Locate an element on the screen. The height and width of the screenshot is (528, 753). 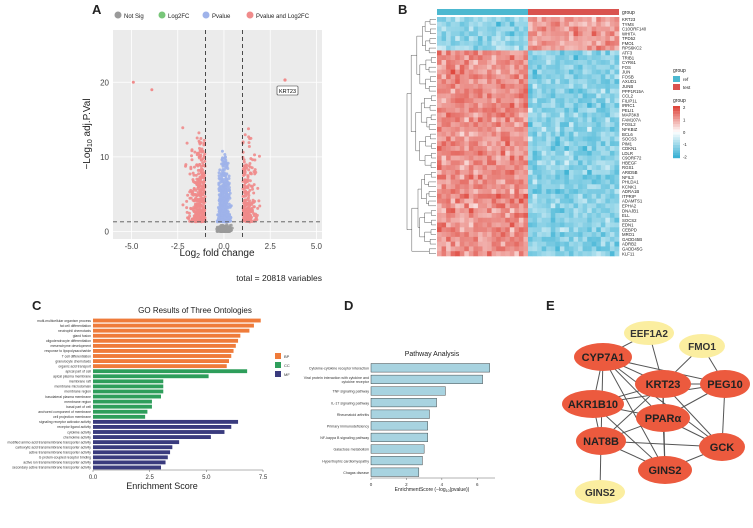
pathway-category-label: NF-kappa B signaling pathway is located at coordinates (344, 438).